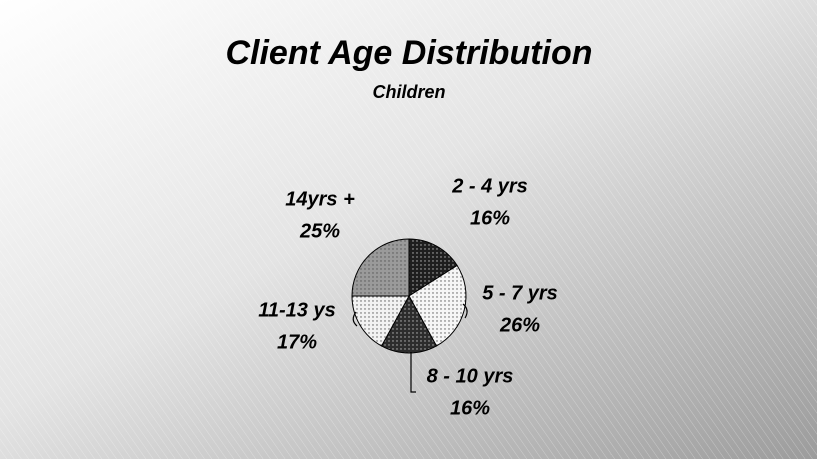  Describe the element at coordinates (296, 310) in the screenshot. I see `slice-label: 11-13 ys` at that location.